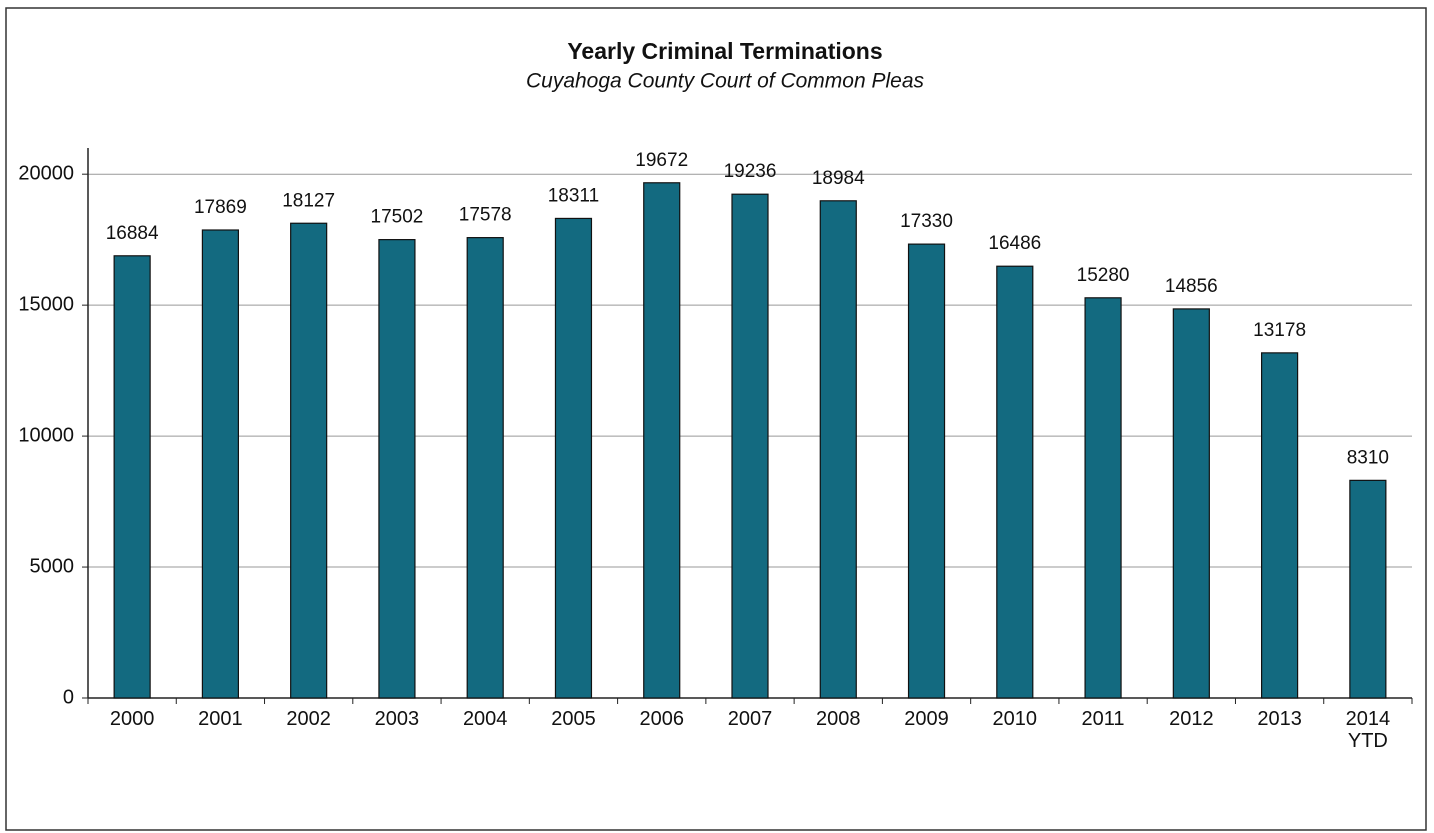 Image resolution: width=1434 pixels, height=833 pixels. I want to click on x-tick-label: 2012, so click(1191, 719).